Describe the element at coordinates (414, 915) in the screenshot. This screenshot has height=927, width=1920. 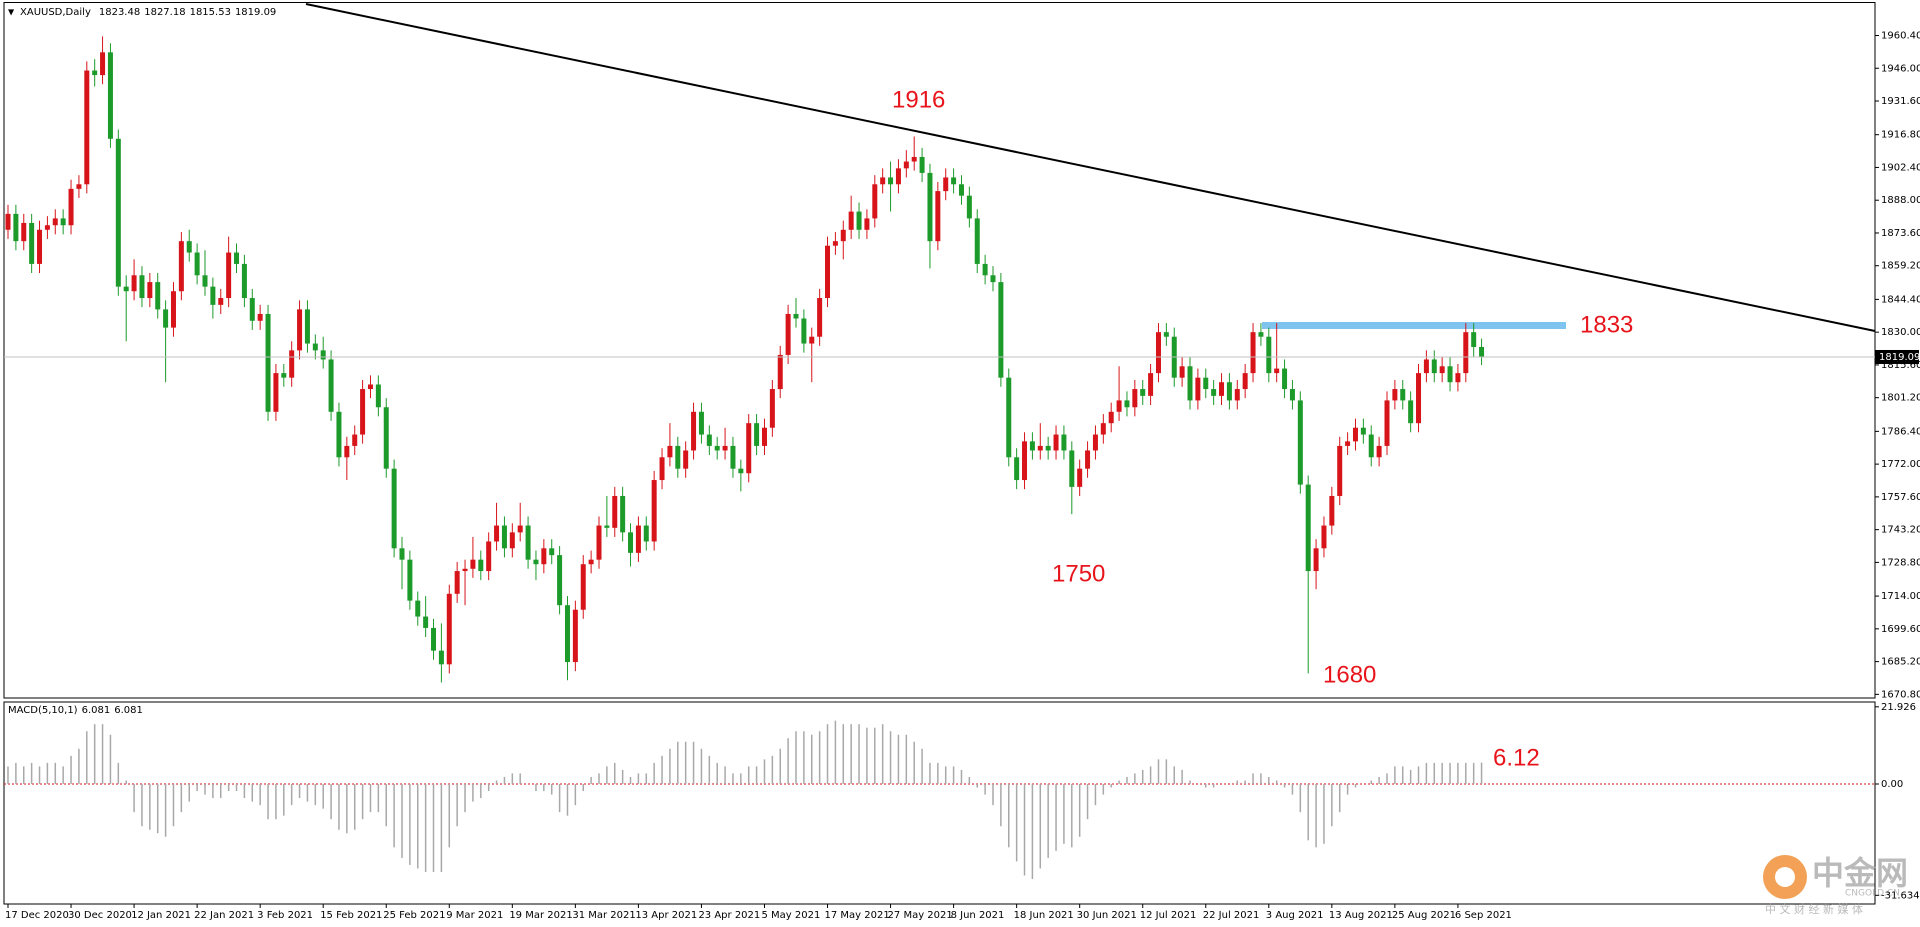
I see `x-tick-label: 25 Feb 2021` at that location.